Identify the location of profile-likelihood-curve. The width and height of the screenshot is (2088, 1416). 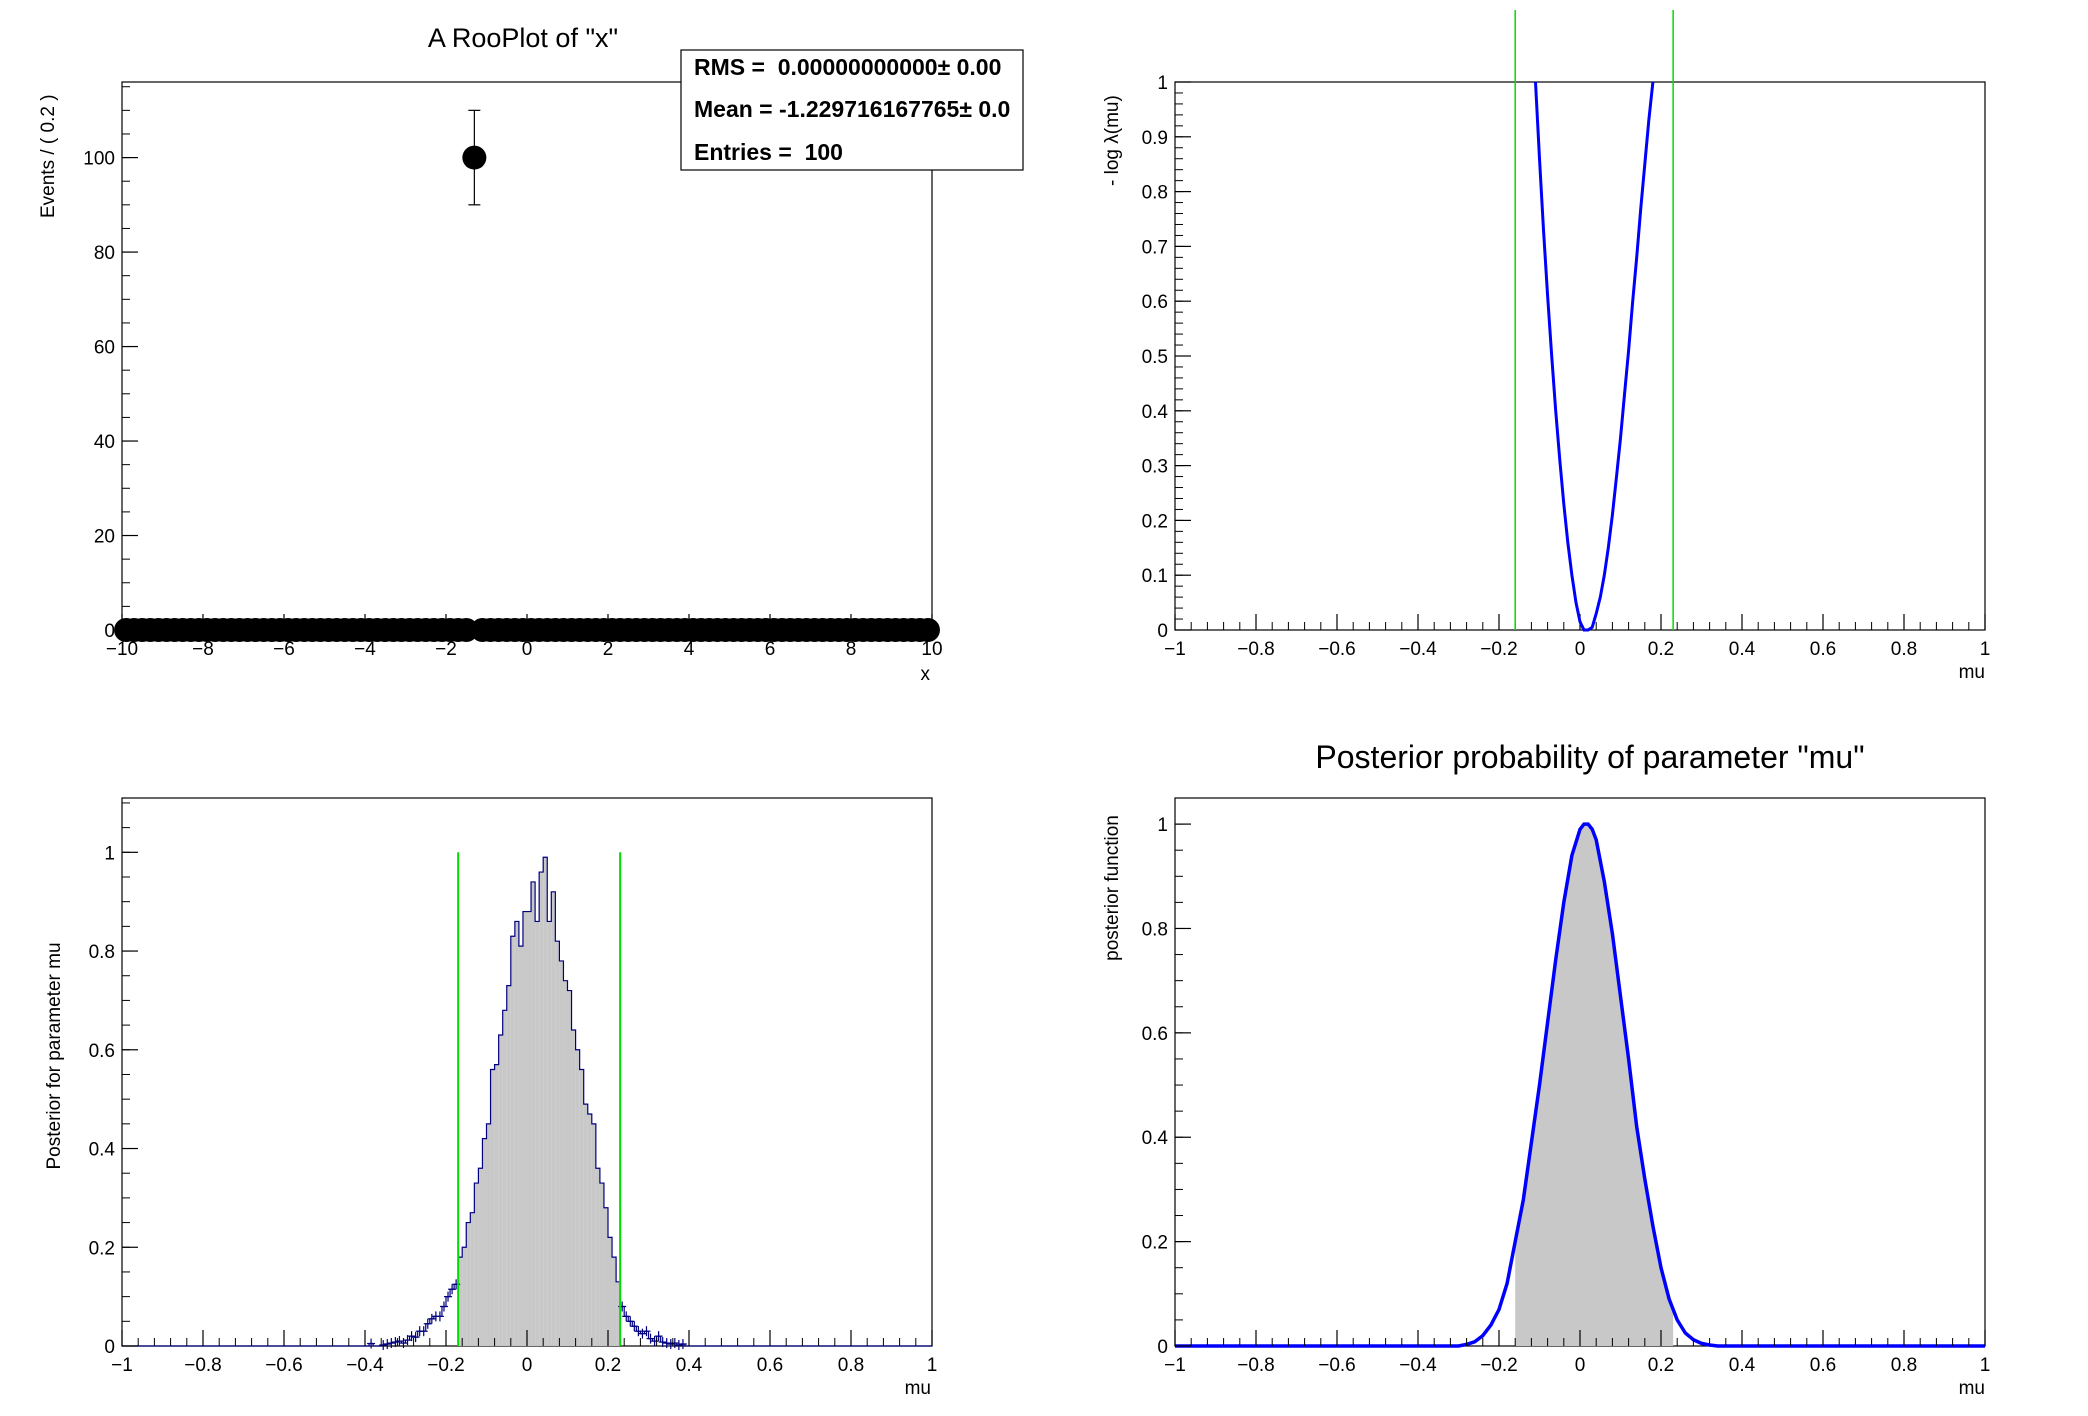
(1594, 356).